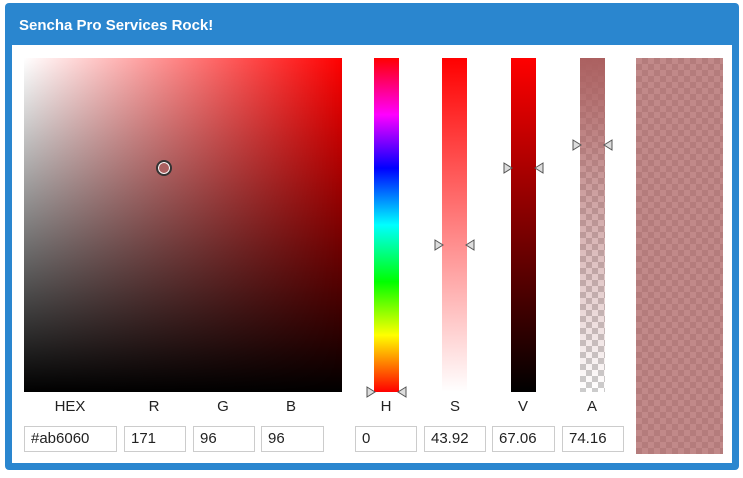  I want to click on field-label: R, so click(154, 406).